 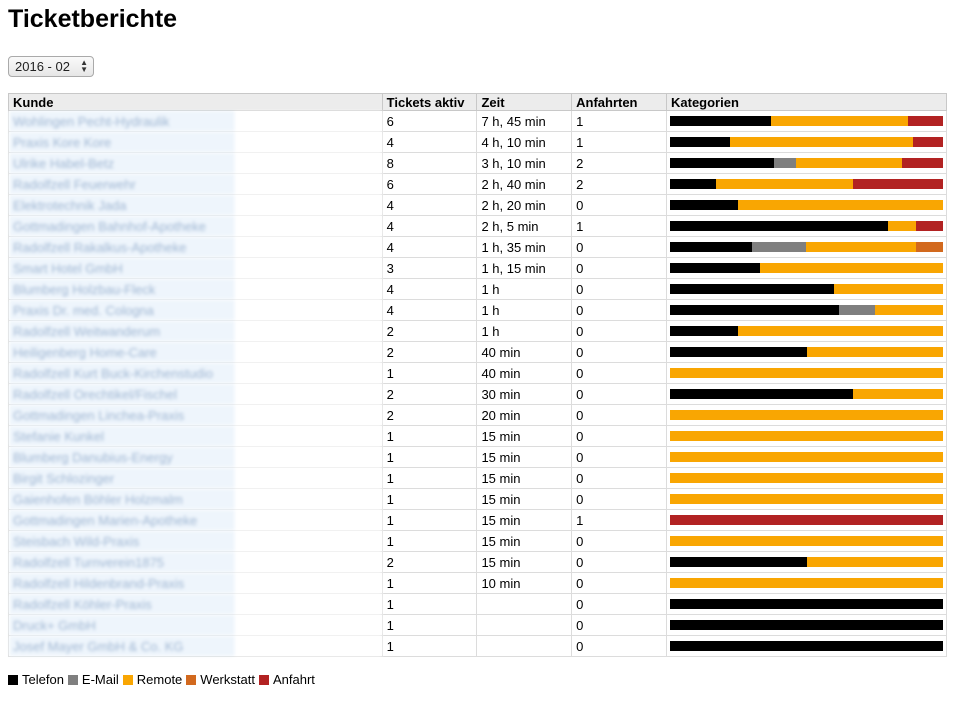 I want to click on table-row: Radolfzell Köhler-Praxis 1 0, so click(x=477, y=604).